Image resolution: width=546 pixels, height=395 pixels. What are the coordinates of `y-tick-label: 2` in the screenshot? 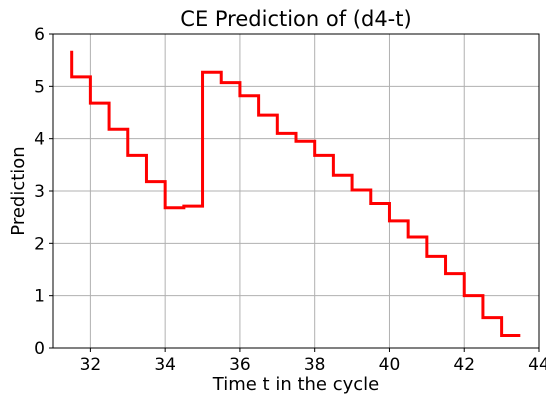 It's located at (39, 244).